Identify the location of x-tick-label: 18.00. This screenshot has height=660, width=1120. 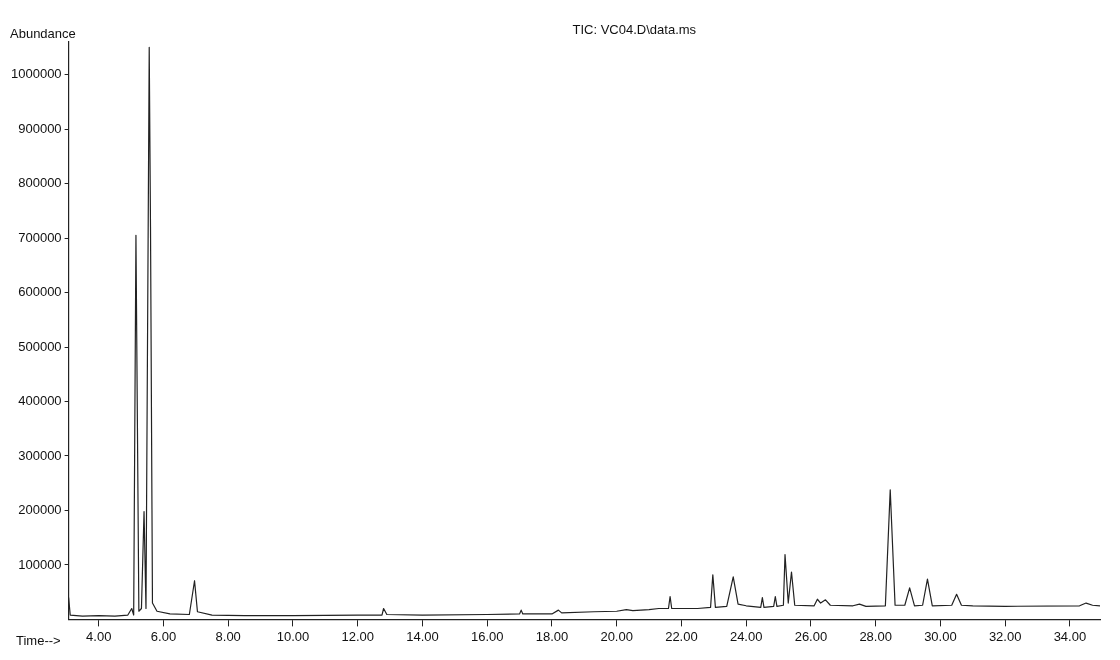
(552, 636).